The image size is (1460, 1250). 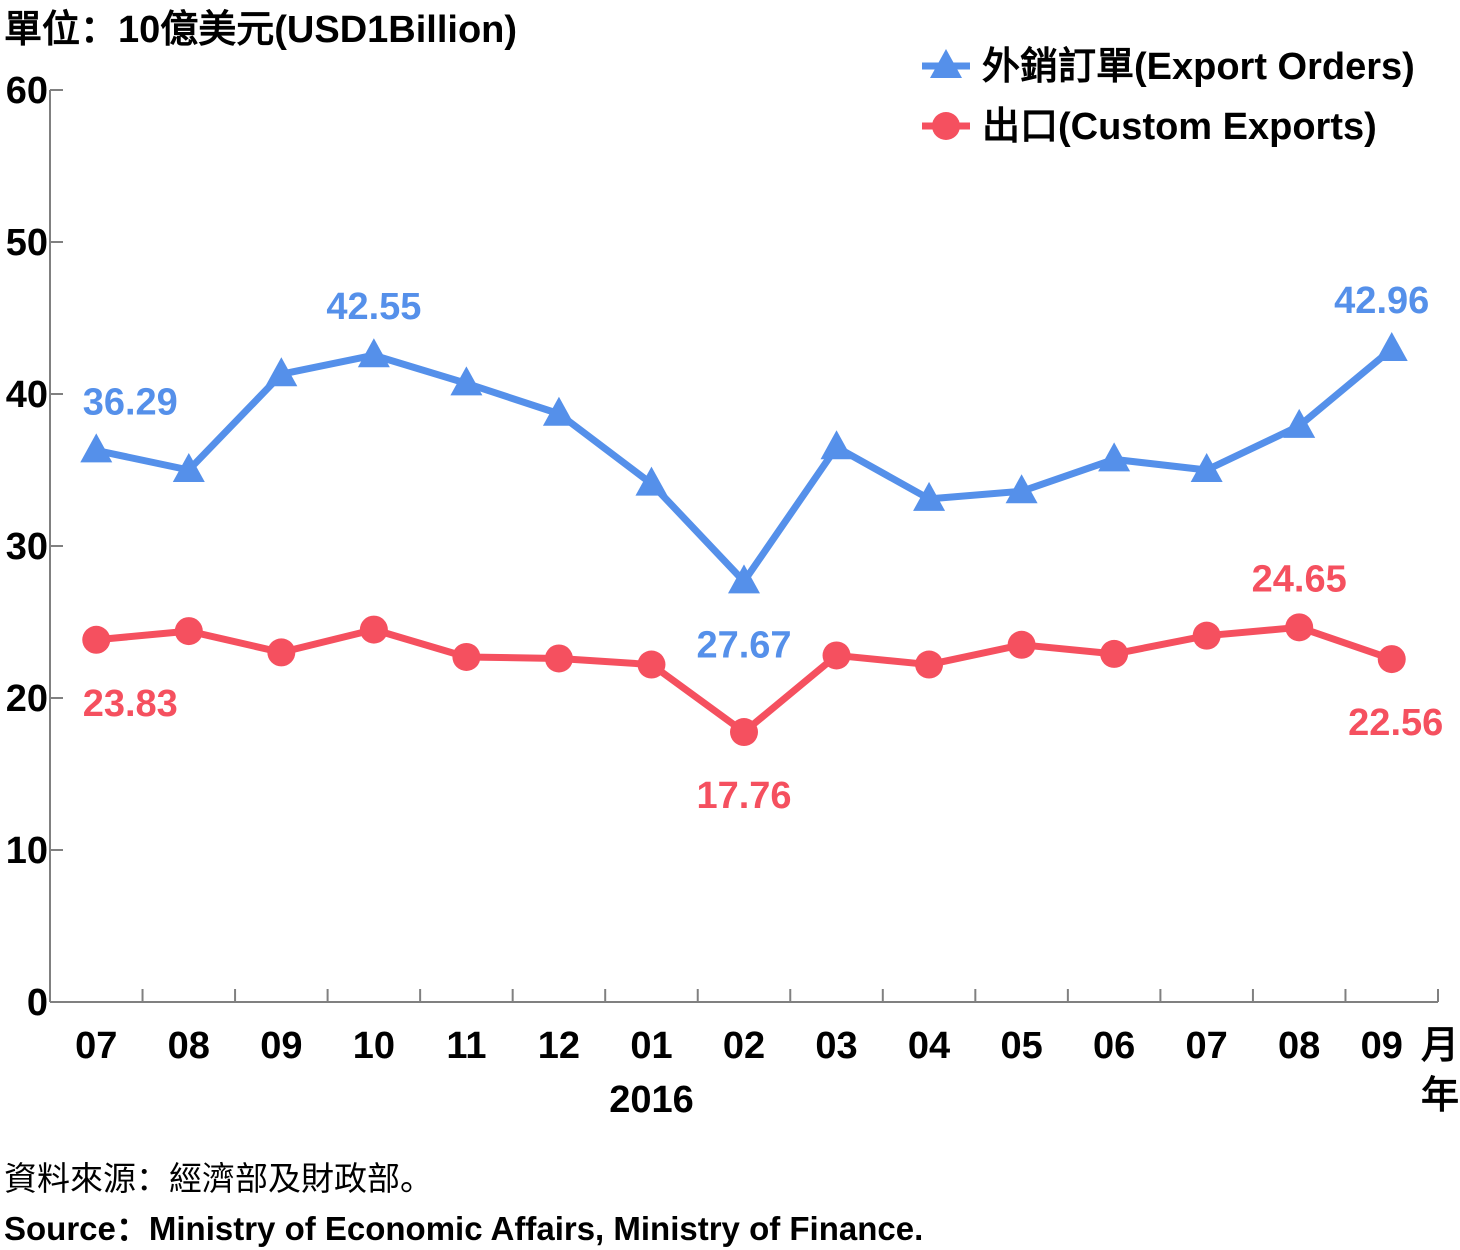 What do you see at coordinates (130, 704) in the screenshot?
I see `custom-exports-data-label: 23.83` at bounding box center [130, 704].